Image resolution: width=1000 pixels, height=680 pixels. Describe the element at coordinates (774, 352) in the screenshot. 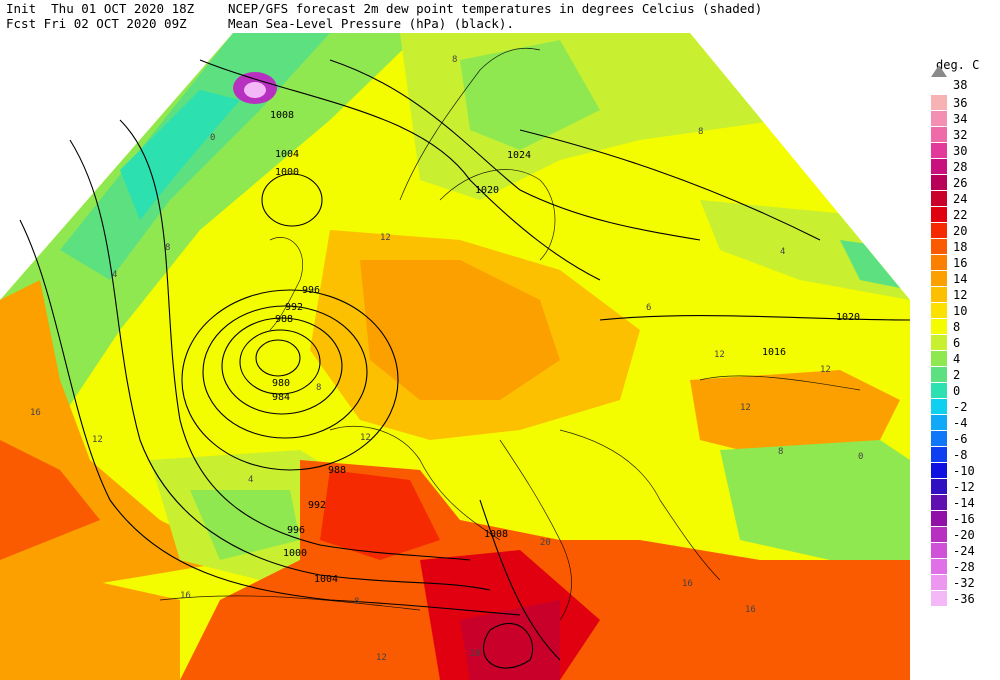

I see `isobar-label: 1016` at that location.